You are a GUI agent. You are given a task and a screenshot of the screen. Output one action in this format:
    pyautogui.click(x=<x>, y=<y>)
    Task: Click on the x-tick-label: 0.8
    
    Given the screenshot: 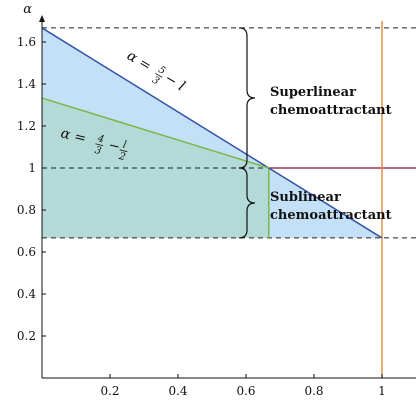 What is the action you would take?
    pyautogui.click(x=313, y=391)
    